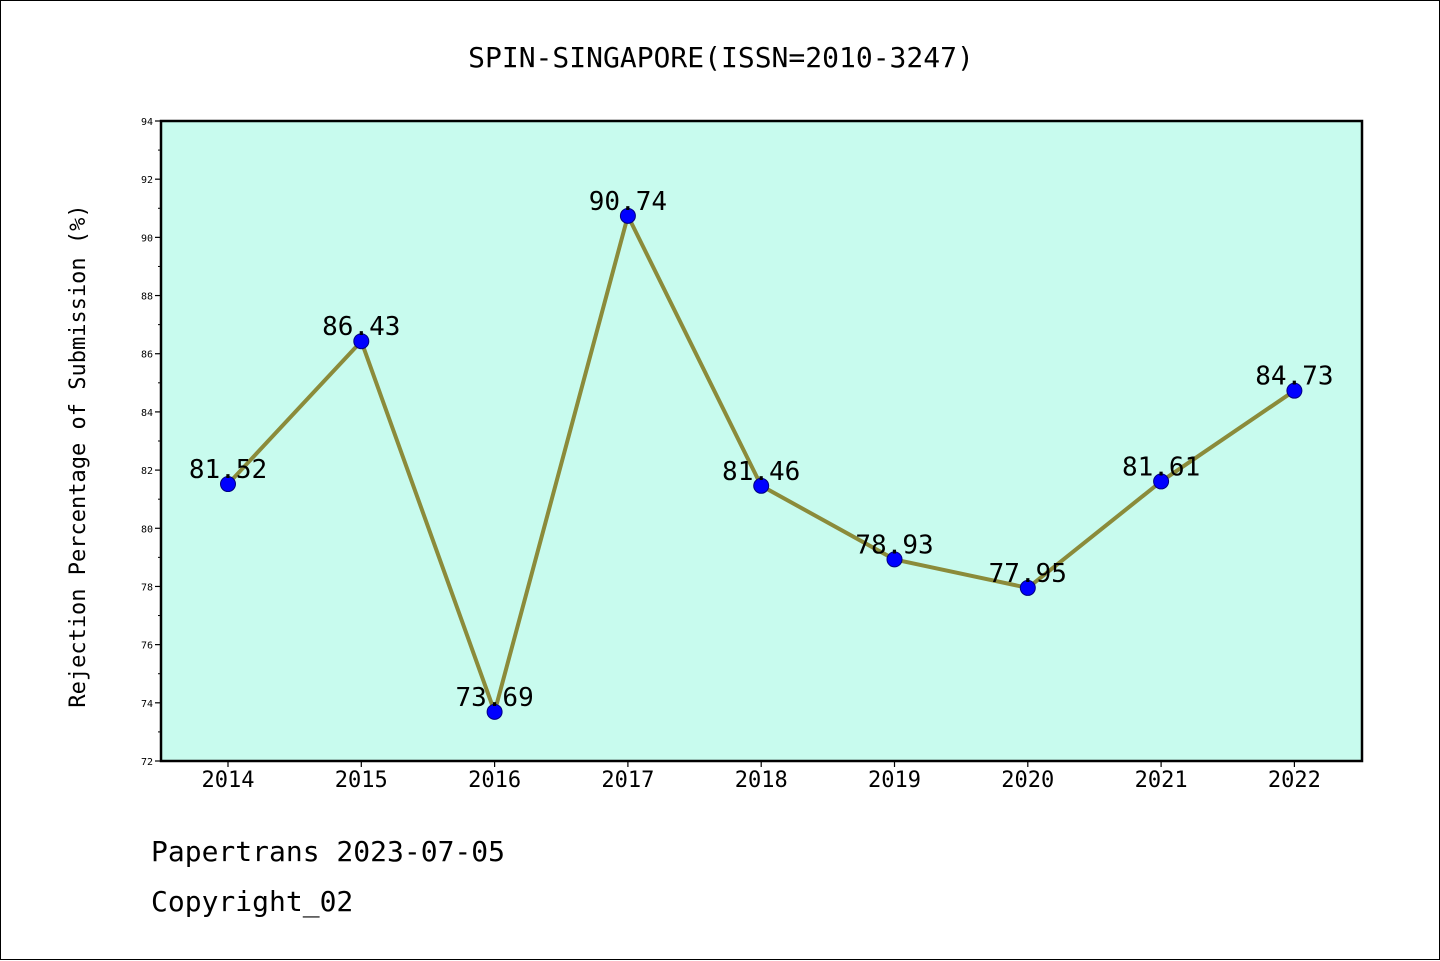 This screenshot has height=961, width=1440. What do you see at coordinates (1027, 780) in the screenshot?
I see `x-tick-label: 2020` at bounding box center [1027, 780].